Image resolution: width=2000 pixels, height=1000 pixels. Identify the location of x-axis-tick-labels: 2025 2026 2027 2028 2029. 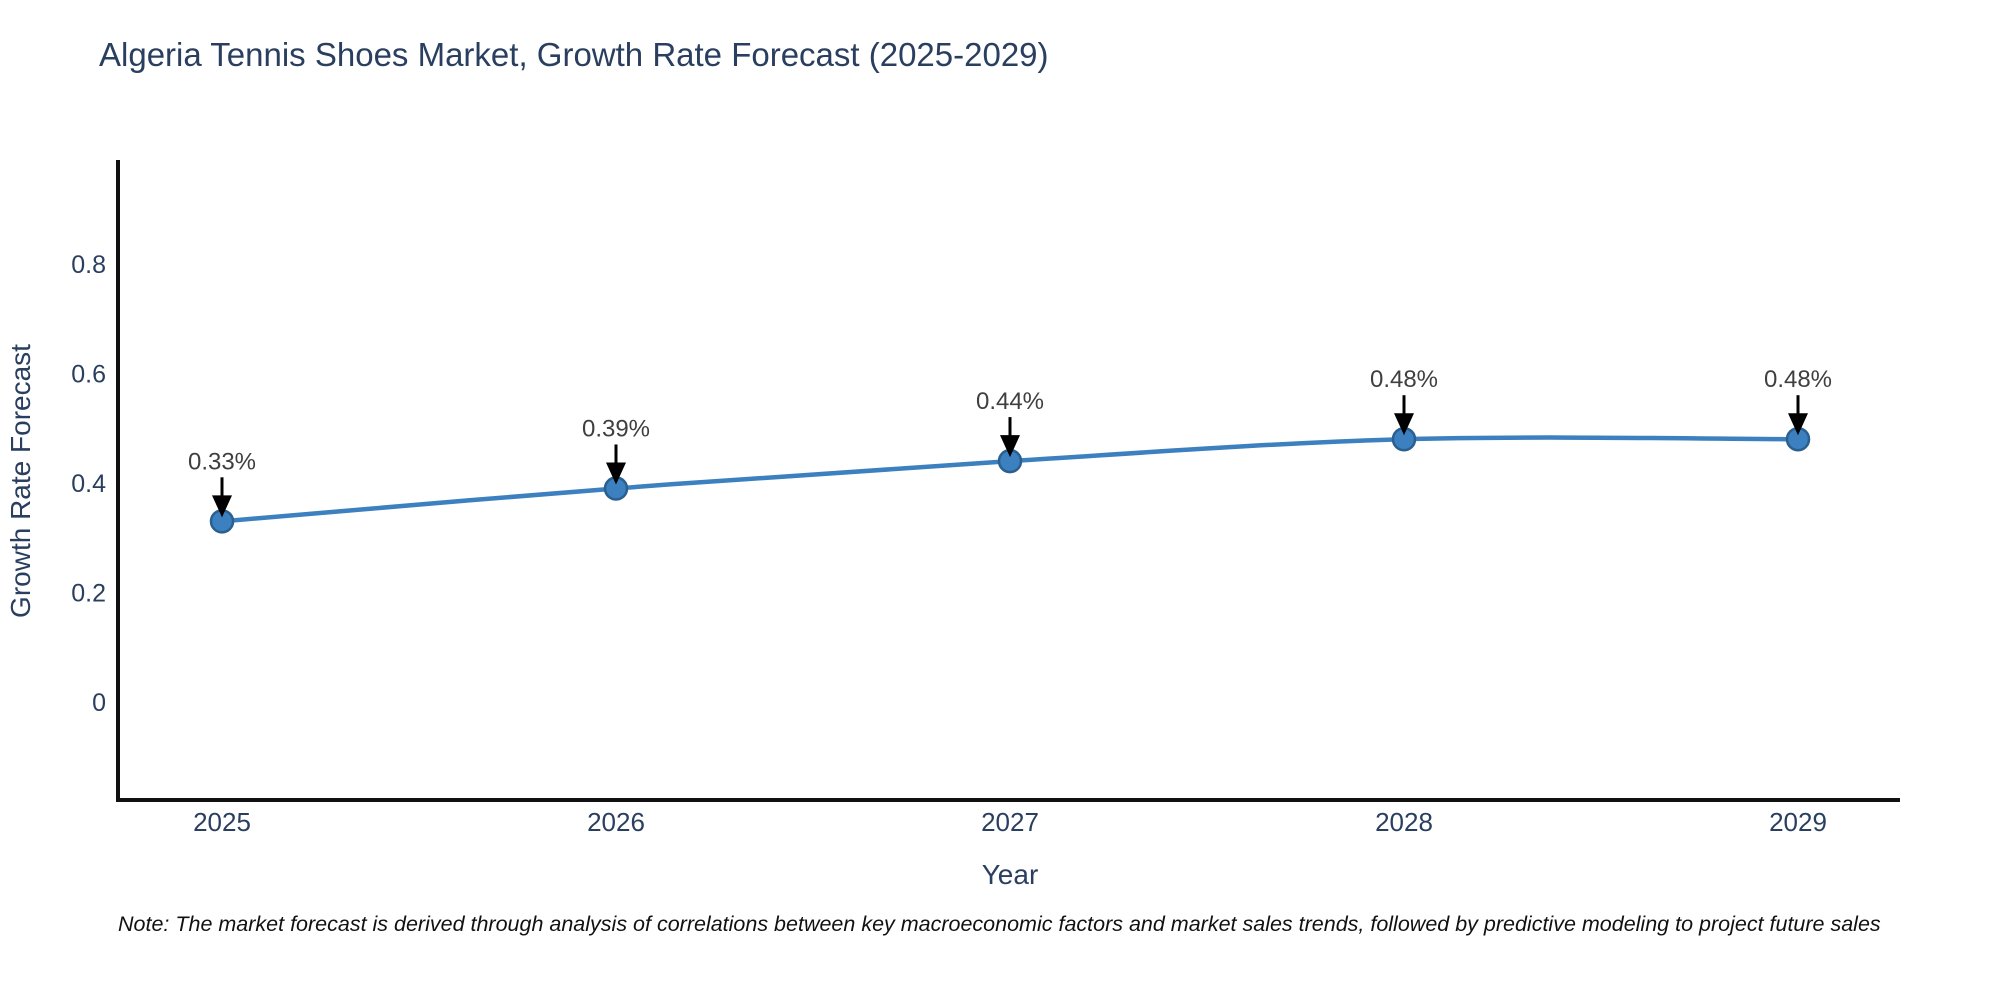
(1010, 822).